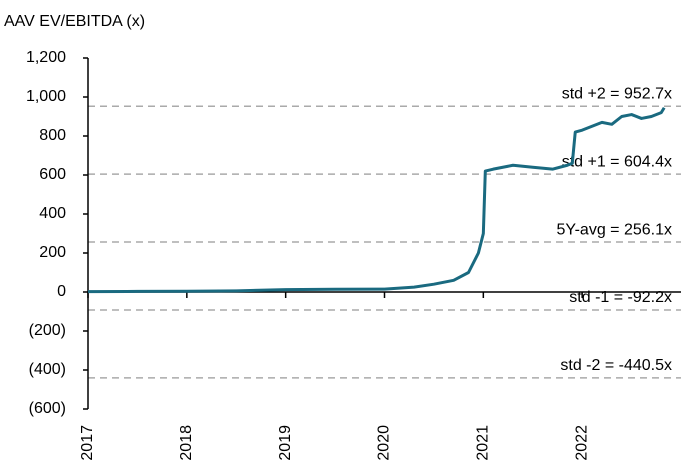 This screenshot has width=681, height=471. What do you see at coordinates (617, 161) in the screenshot?
I see `reference-label: std +1 = 604.4x` at bounding box center [617, 161].